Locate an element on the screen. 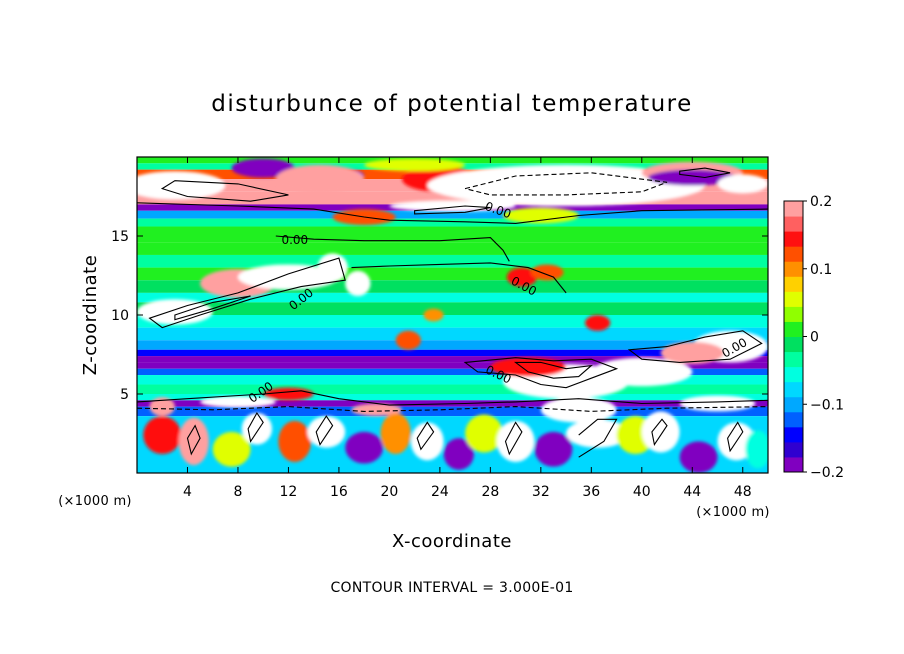 The width and height of the screenshot is (904, 654). colorbar-tick-label: 0.1 is located at coordinates (821, 270).